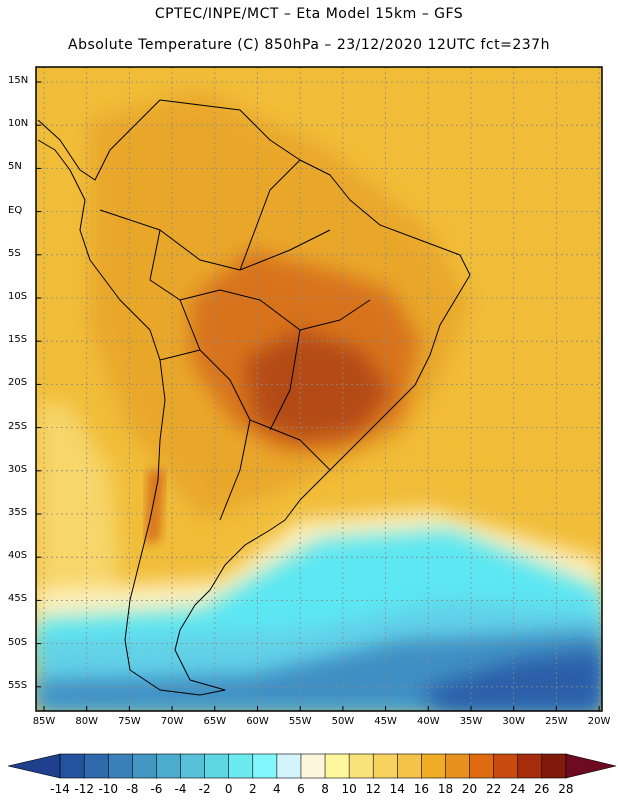  What do you see at coordinates (518, 789) in the screenshot?
I see `colorbar-tick-label: 24` at bounding box center [518, 789].